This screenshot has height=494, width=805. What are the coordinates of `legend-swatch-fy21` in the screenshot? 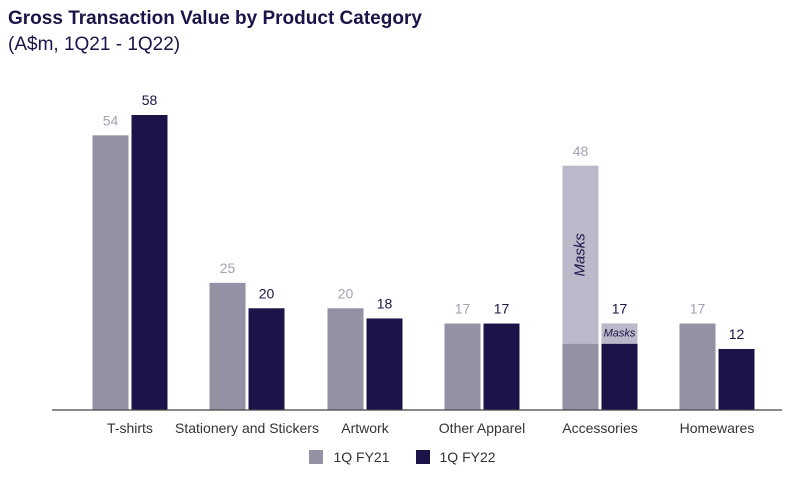 It's located at (316, 457).